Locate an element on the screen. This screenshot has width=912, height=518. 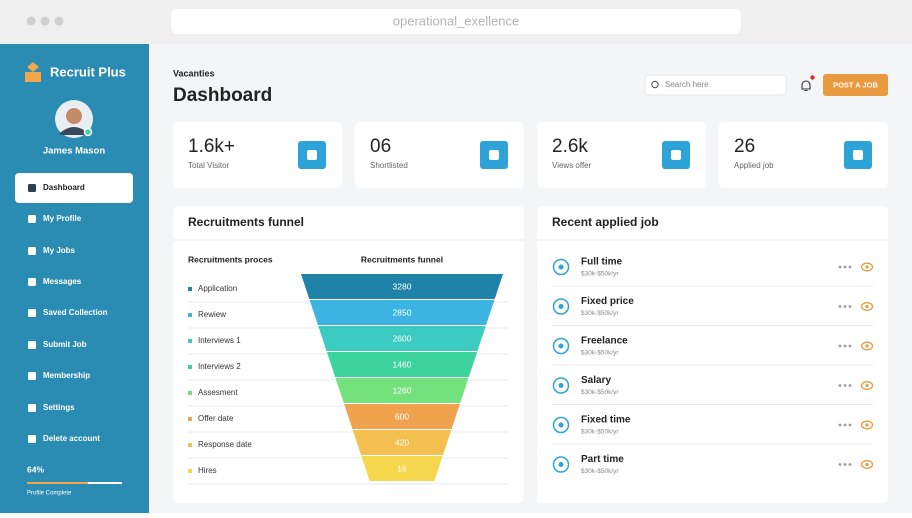
column-header: Recruitments proces is located at coordinates (230, 259).